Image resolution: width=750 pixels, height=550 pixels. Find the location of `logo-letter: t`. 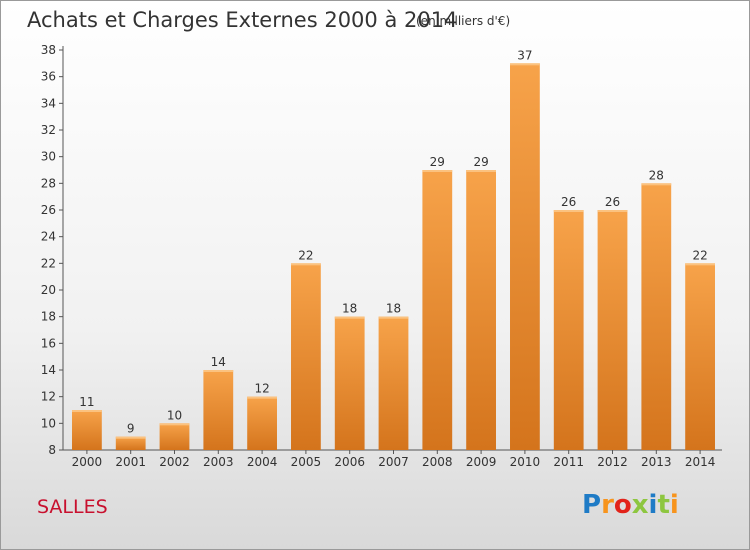

logo-letter: t is located at coordinates (663, 505).